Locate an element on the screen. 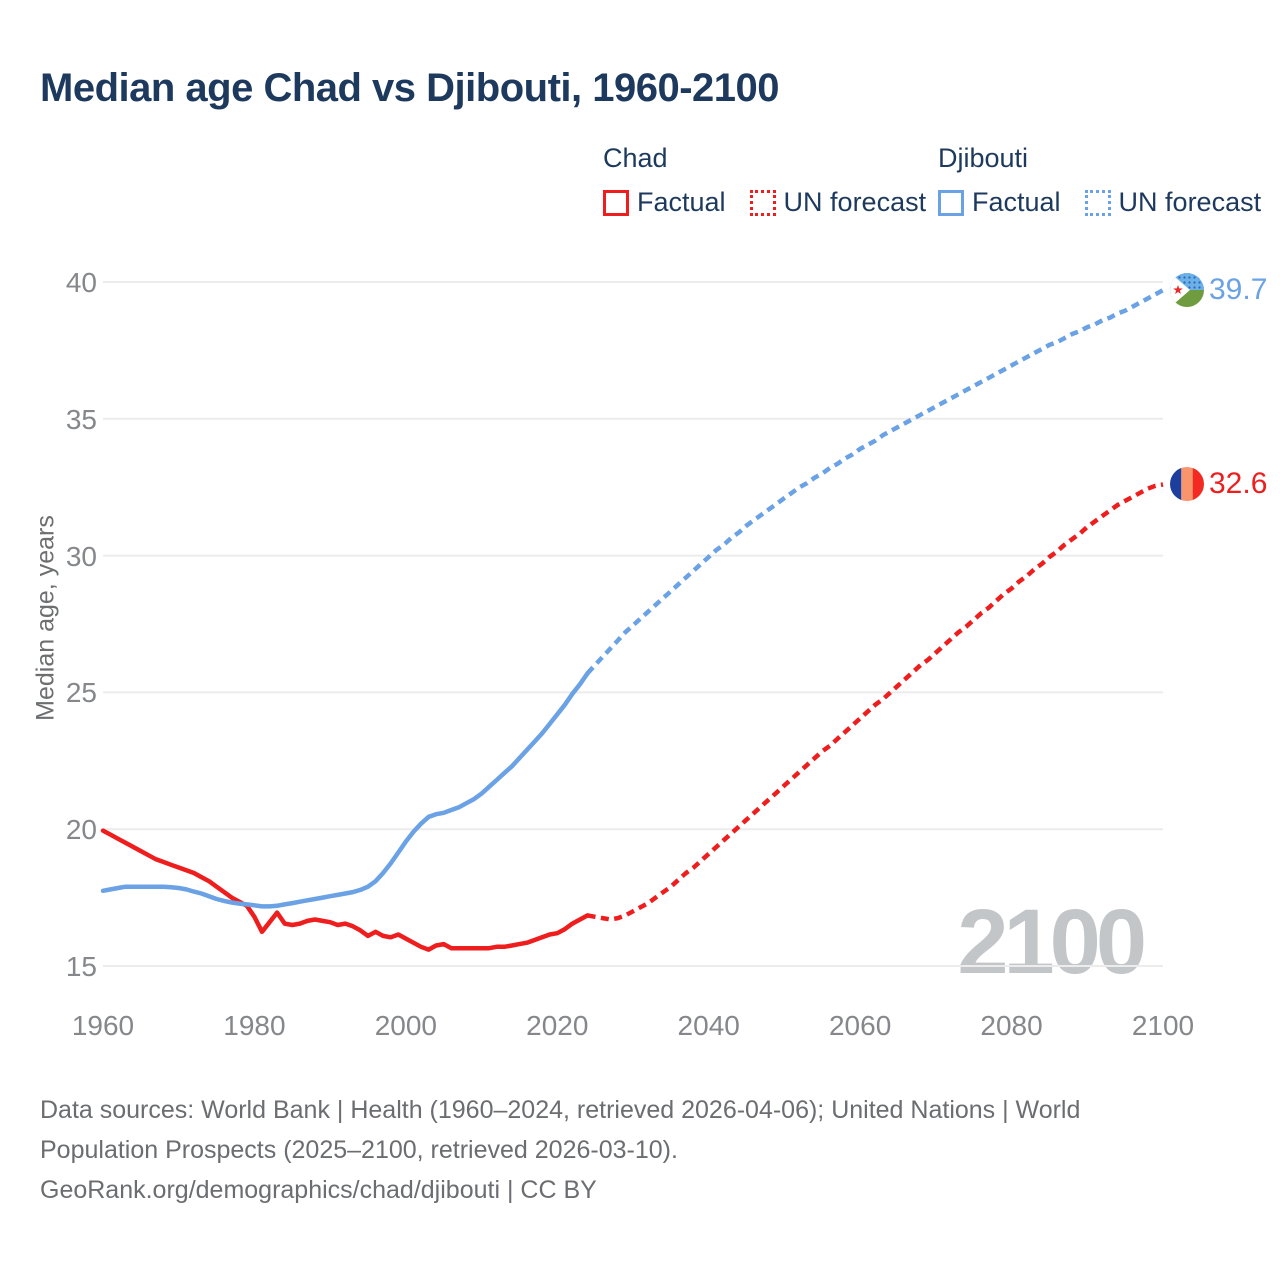  x-tick-label: 2080 is located at coordinates (1011, 1025).